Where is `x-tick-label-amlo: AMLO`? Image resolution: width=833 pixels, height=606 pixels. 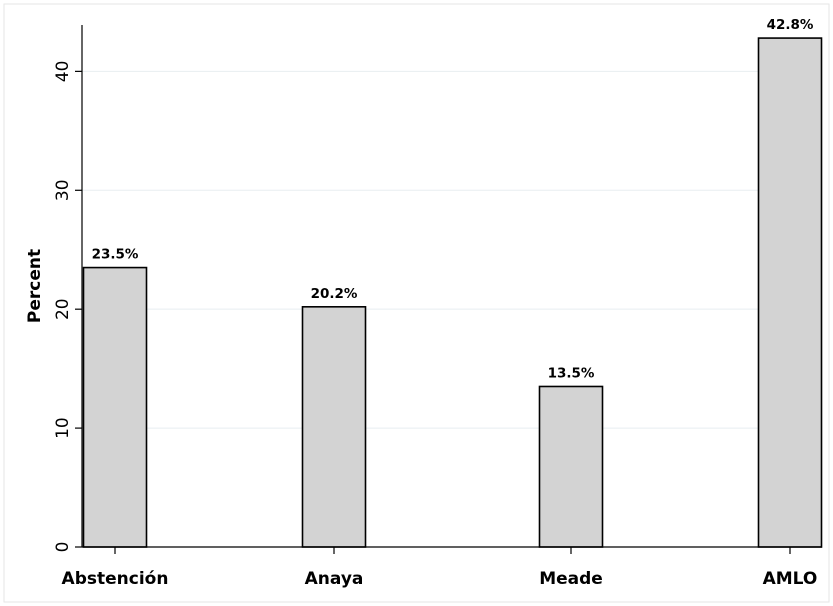
x-tick-label-amlo: AMLO is located at coordinates (790, 579).